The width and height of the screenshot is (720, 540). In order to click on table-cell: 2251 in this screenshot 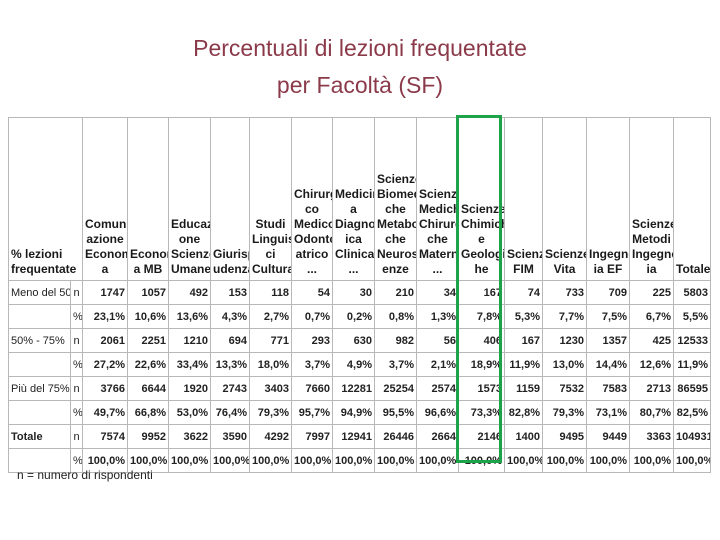, I will do `click(148, 340)`.